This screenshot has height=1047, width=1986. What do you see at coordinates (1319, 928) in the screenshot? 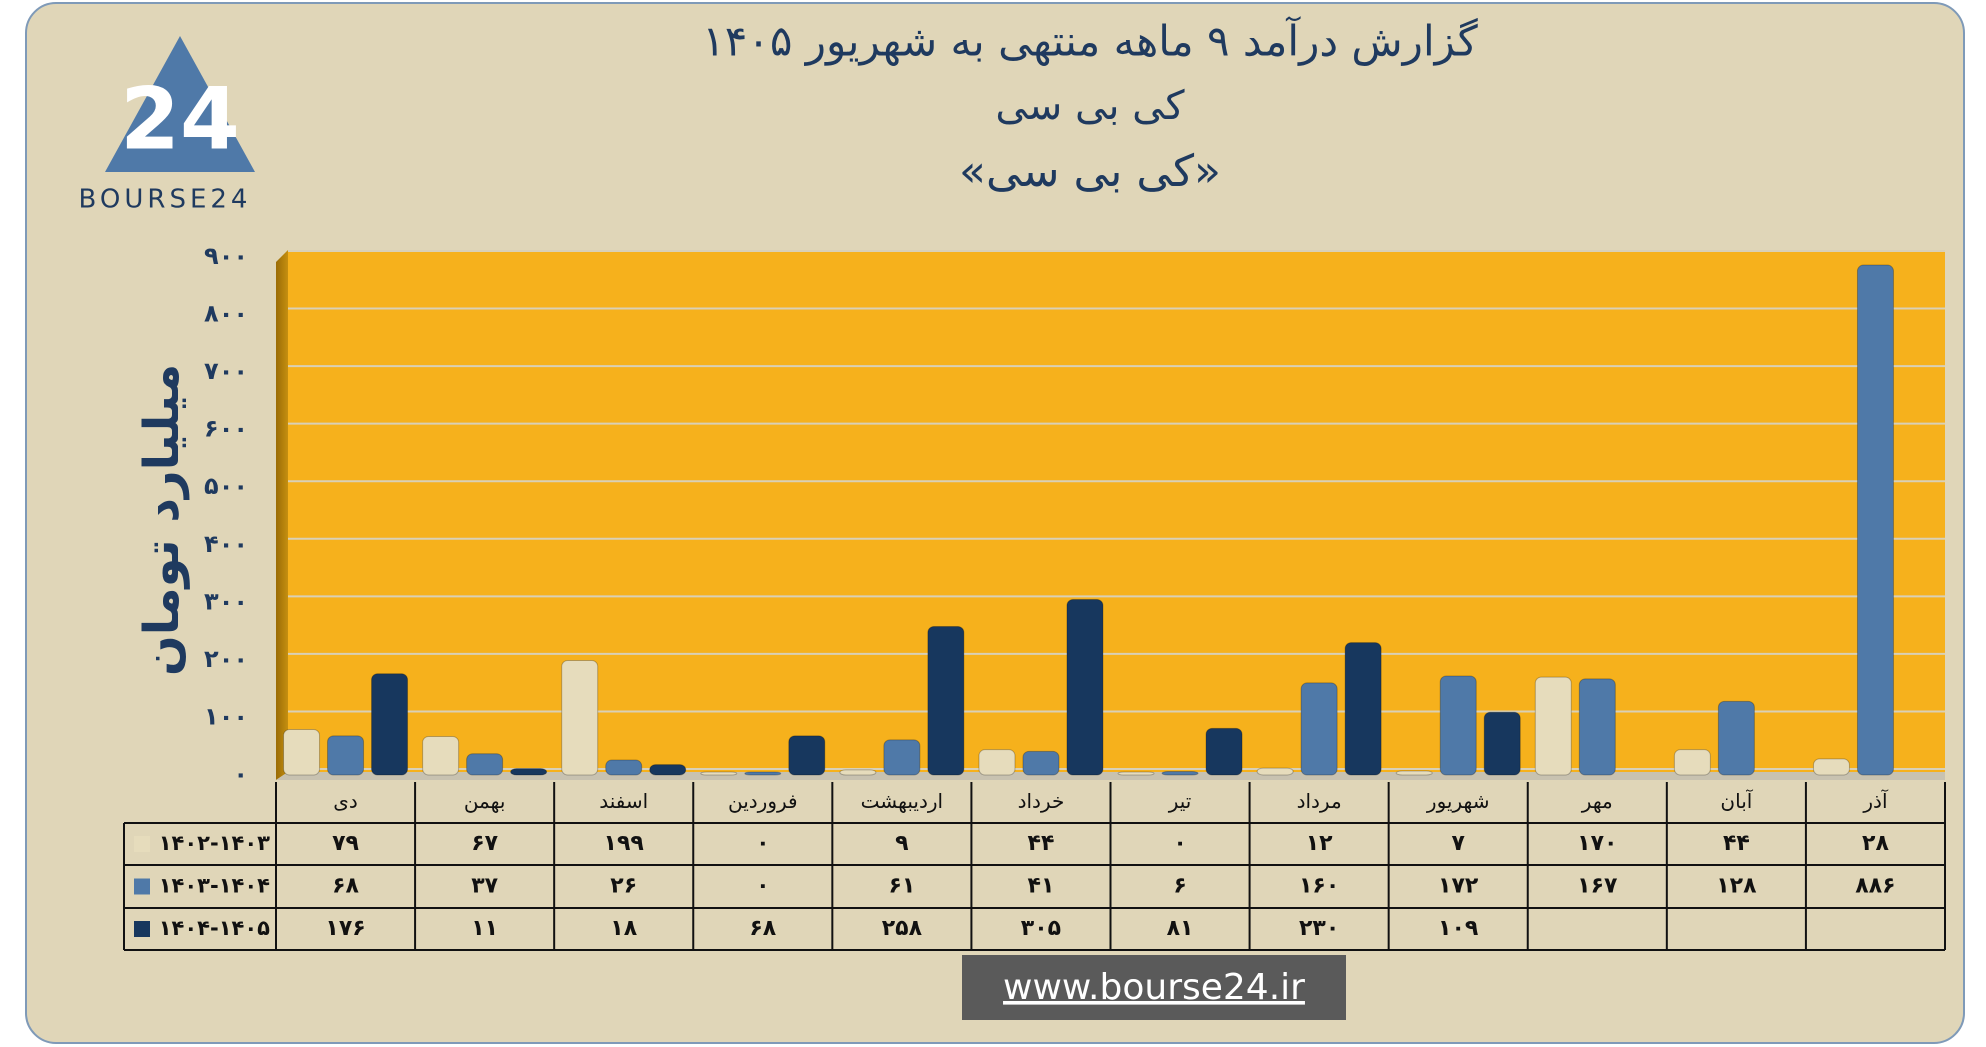
I see `data-label: ۲۳۰` at bounding box center [1319, 928].